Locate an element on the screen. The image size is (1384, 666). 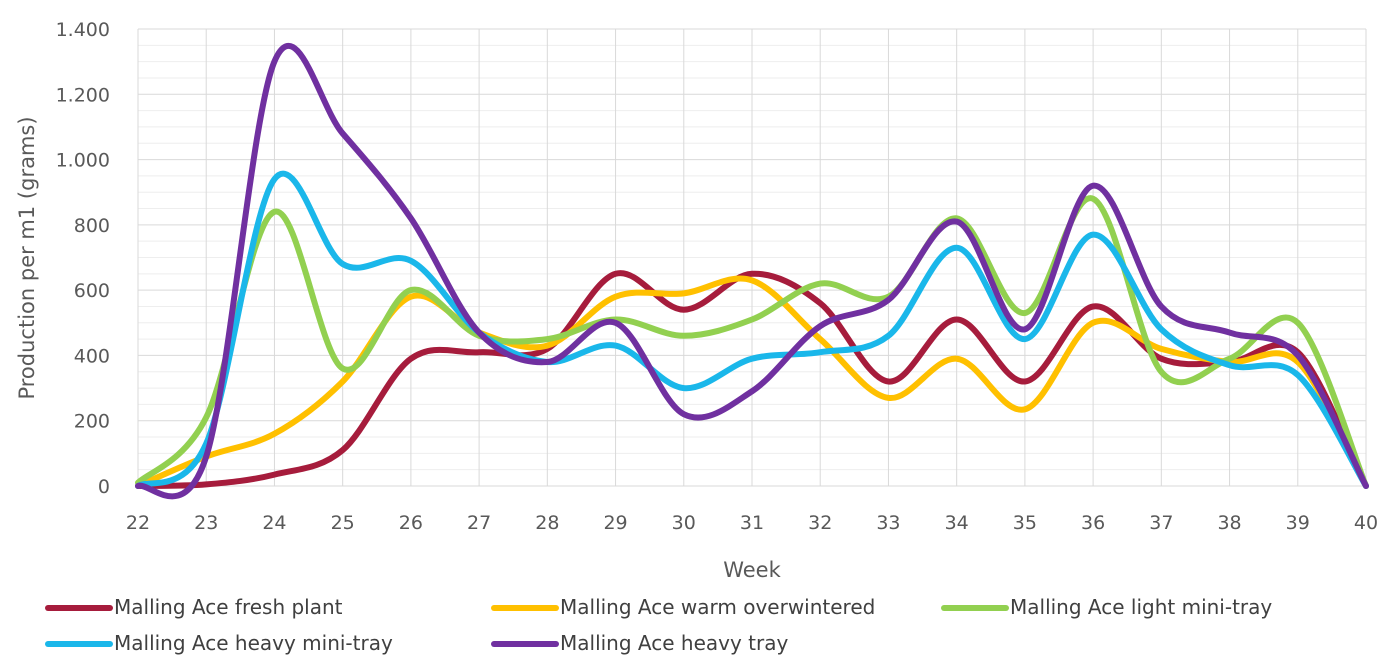
x-tick-label: 22 is located at coordinates (138, 523).